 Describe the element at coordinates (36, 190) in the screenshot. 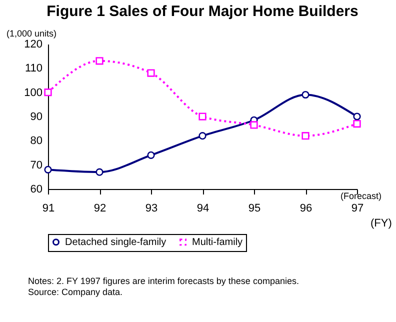

I see `y-tick-label: 60` at that location.